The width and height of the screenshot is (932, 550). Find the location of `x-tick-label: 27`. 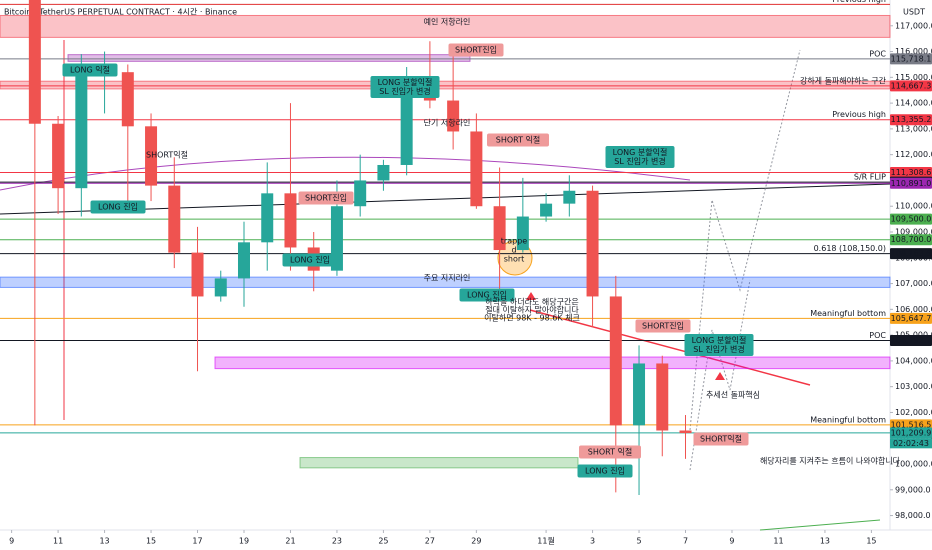

x-tick-label: 27 is located at coordinates (430, 541).